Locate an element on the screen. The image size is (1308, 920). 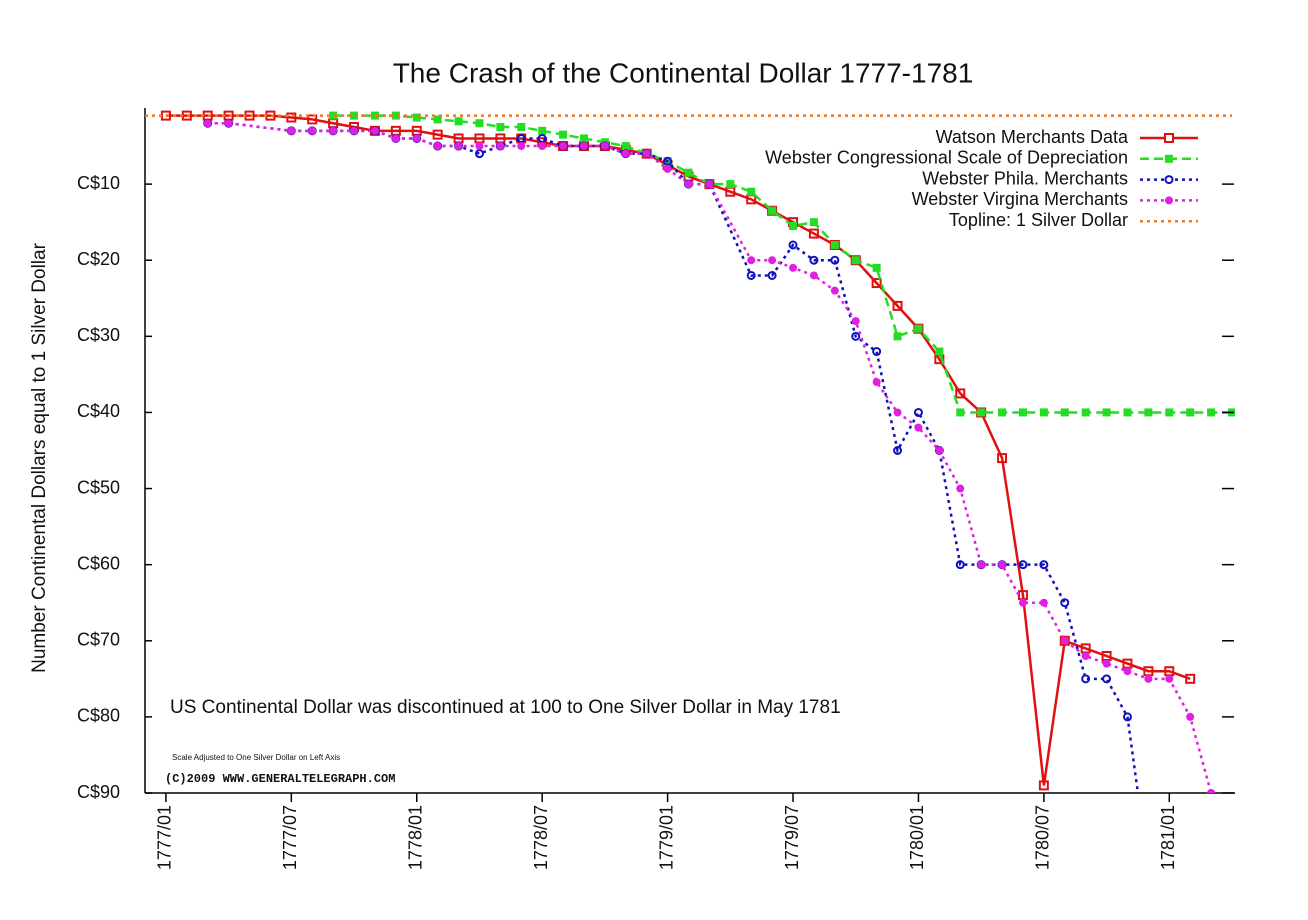
y-tick-label: C$90 is located at coordinates (98, 792).